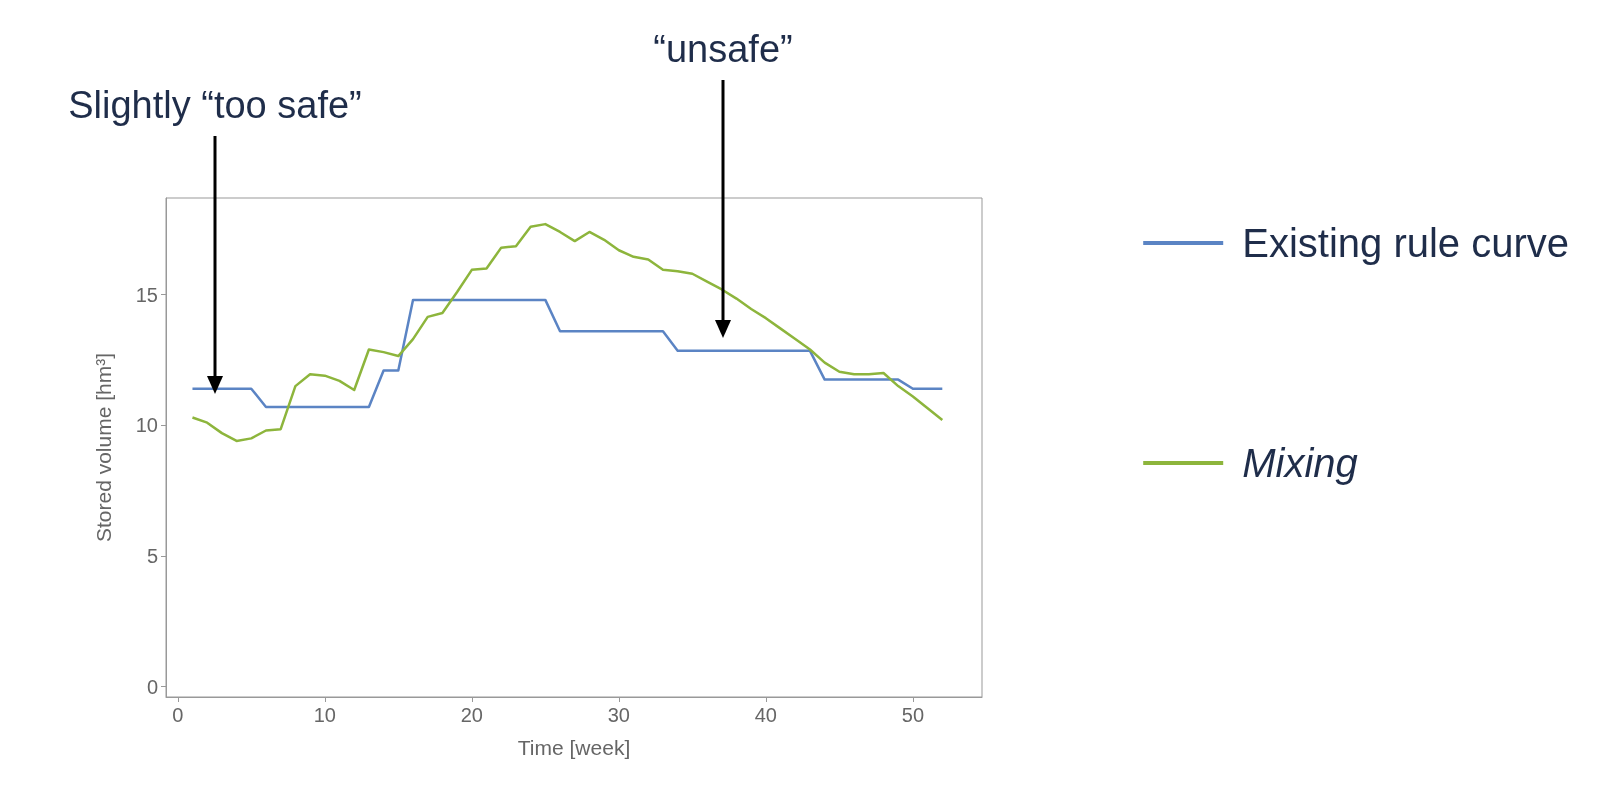  I want to click on x-tick-label: 0, so click(178, 715).